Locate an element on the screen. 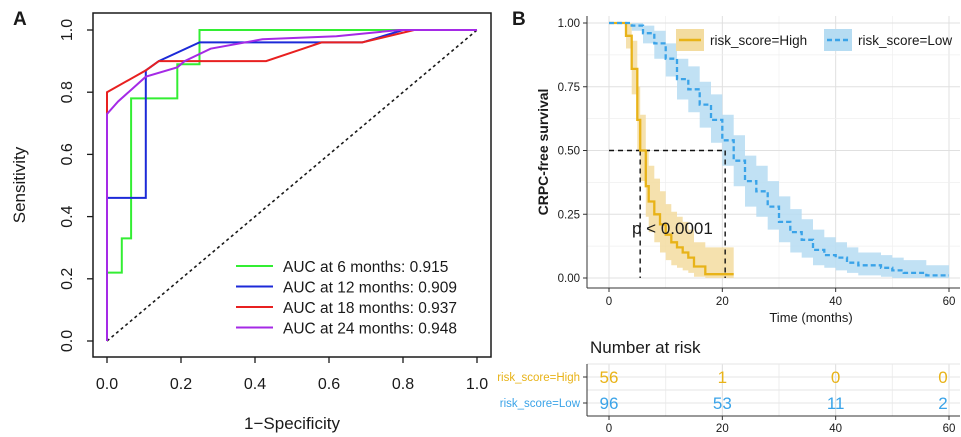 The height and width of the screenshot is (437, 961). km-x-tick-label: 20 is located at coordinates (722, 302).